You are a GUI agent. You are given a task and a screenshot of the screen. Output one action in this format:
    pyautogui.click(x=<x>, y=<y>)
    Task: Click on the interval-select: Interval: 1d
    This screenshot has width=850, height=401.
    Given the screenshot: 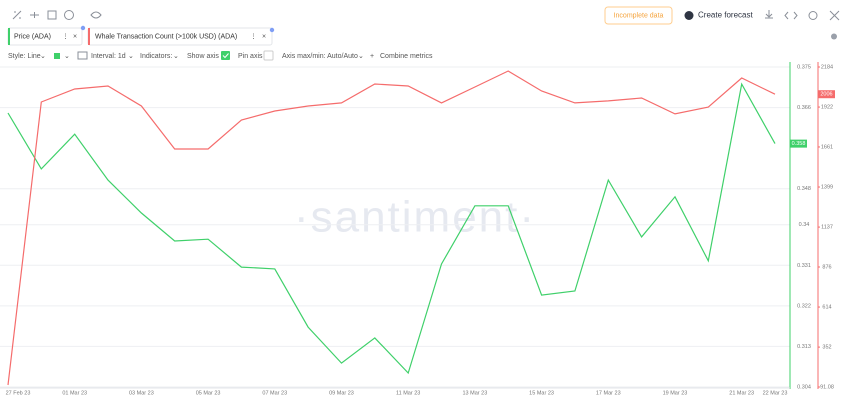 What is the action you would take?
    pyautogui.click(x=108, y=56)
    